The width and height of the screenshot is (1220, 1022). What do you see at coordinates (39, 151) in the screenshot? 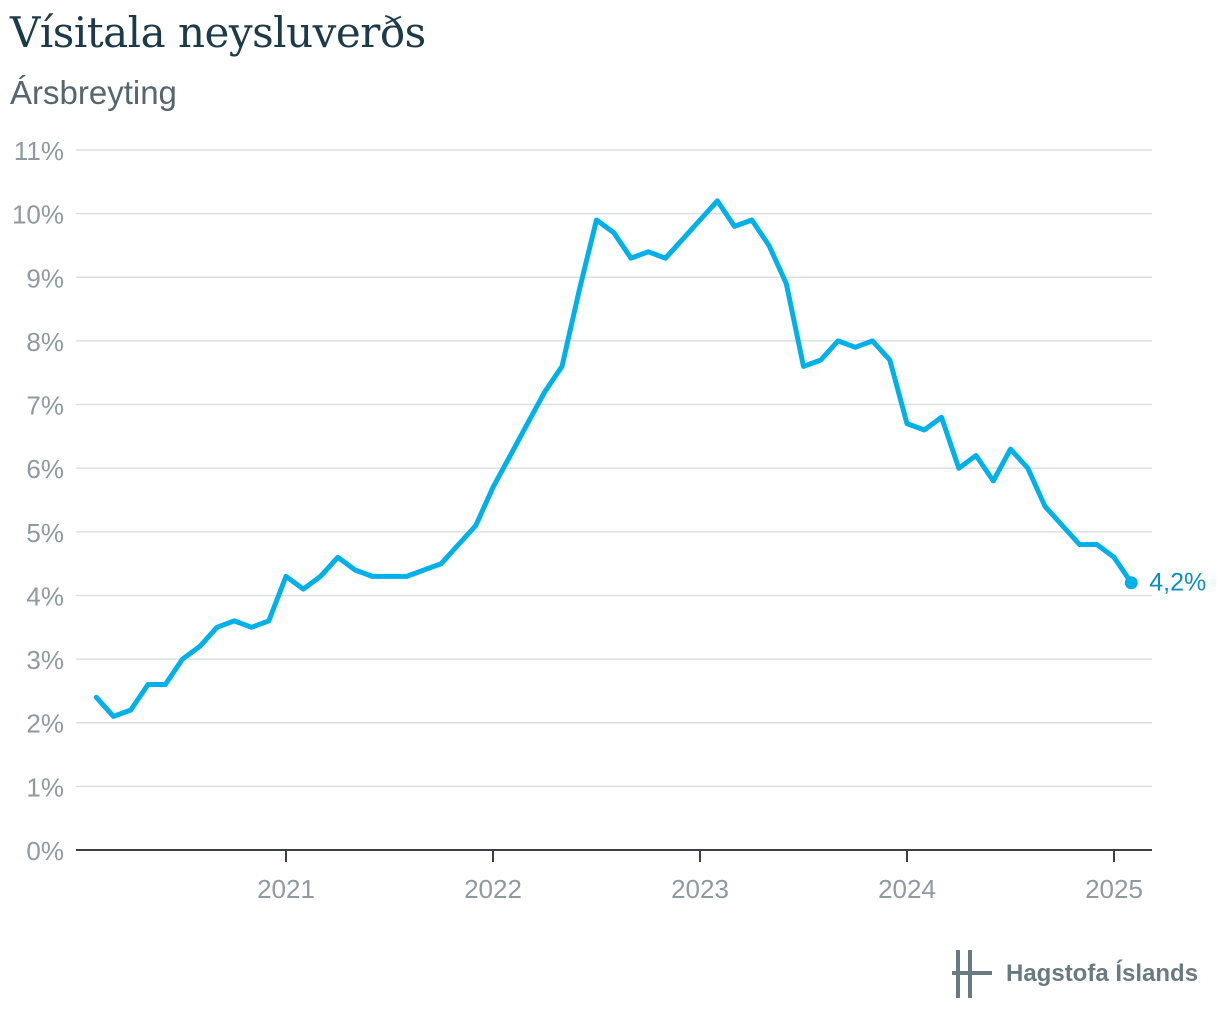
I see `y-tick-label: 11%` at bounding box center [39, 151].